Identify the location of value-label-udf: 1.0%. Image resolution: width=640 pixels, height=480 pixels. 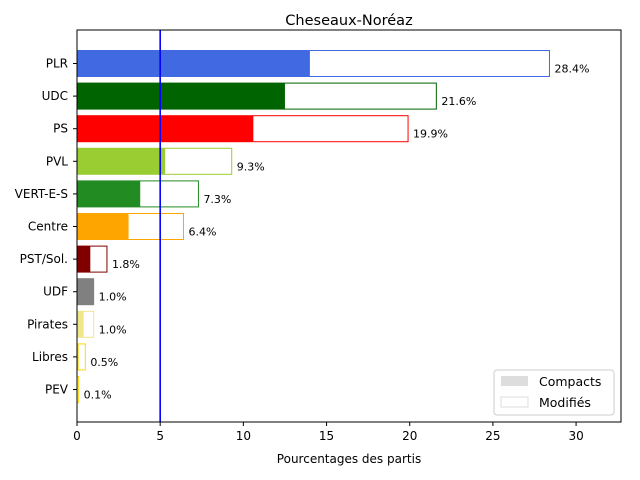
(113, 297).